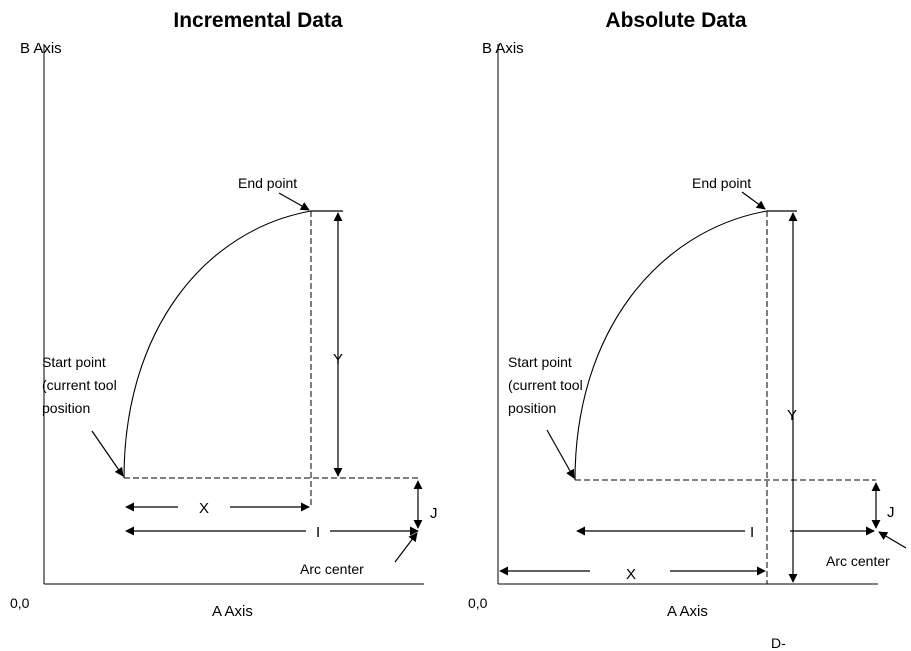  I want to click on absolute-start-label-1: Start point, so click(540, 362).